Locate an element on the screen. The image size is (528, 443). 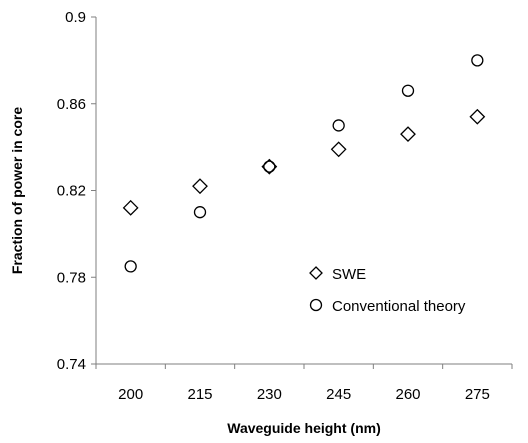
legend-item-conventional-theory: Conventional theory is located at coordinates (387, 306).